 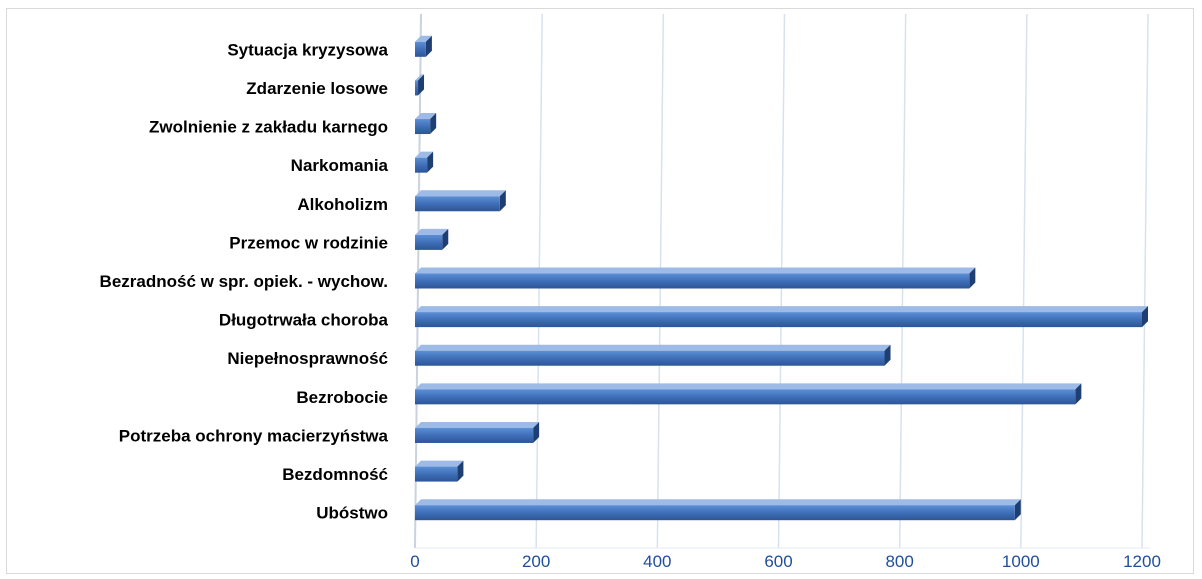 I want to click on x-axis-tick-labels: 0 200 400 600 800 1000 1200, so click(x=785, y=561).